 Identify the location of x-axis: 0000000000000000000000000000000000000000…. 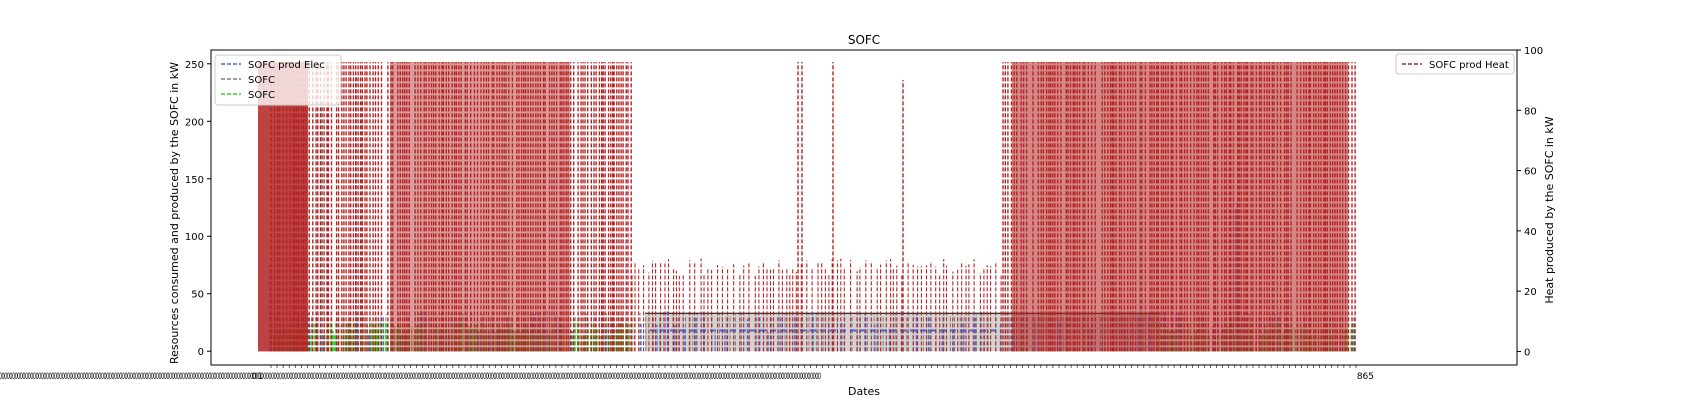
(687, 373).